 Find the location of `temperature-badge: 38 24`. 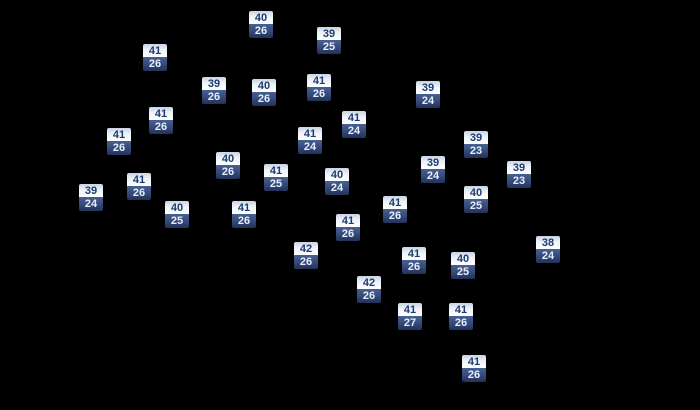

temperature-badge: 38 24 is located at coordinates (548, 249).